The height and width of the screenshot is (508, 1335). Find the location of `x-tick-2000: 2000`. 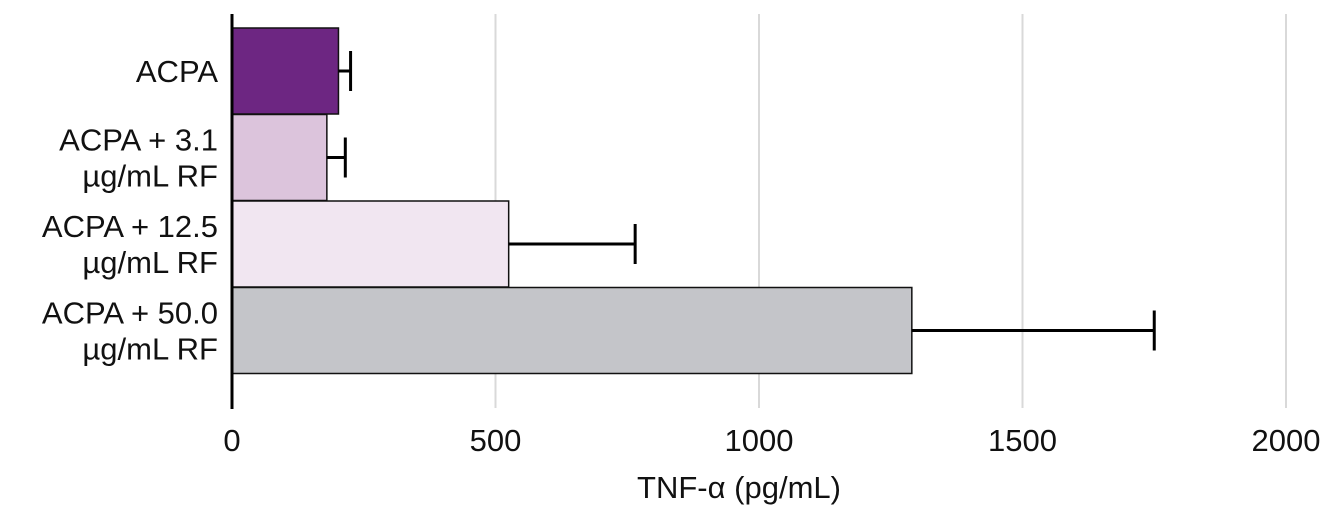

x-tick-2000: 2000 is located at coordinates (1286, 440).